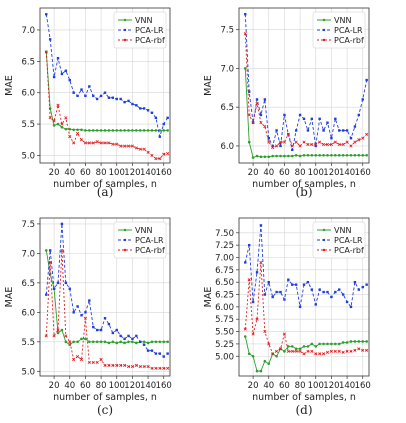 The width and height of the screenshot is (406, 423). I want to click on x-tick-label: 20, so click(54, 173).